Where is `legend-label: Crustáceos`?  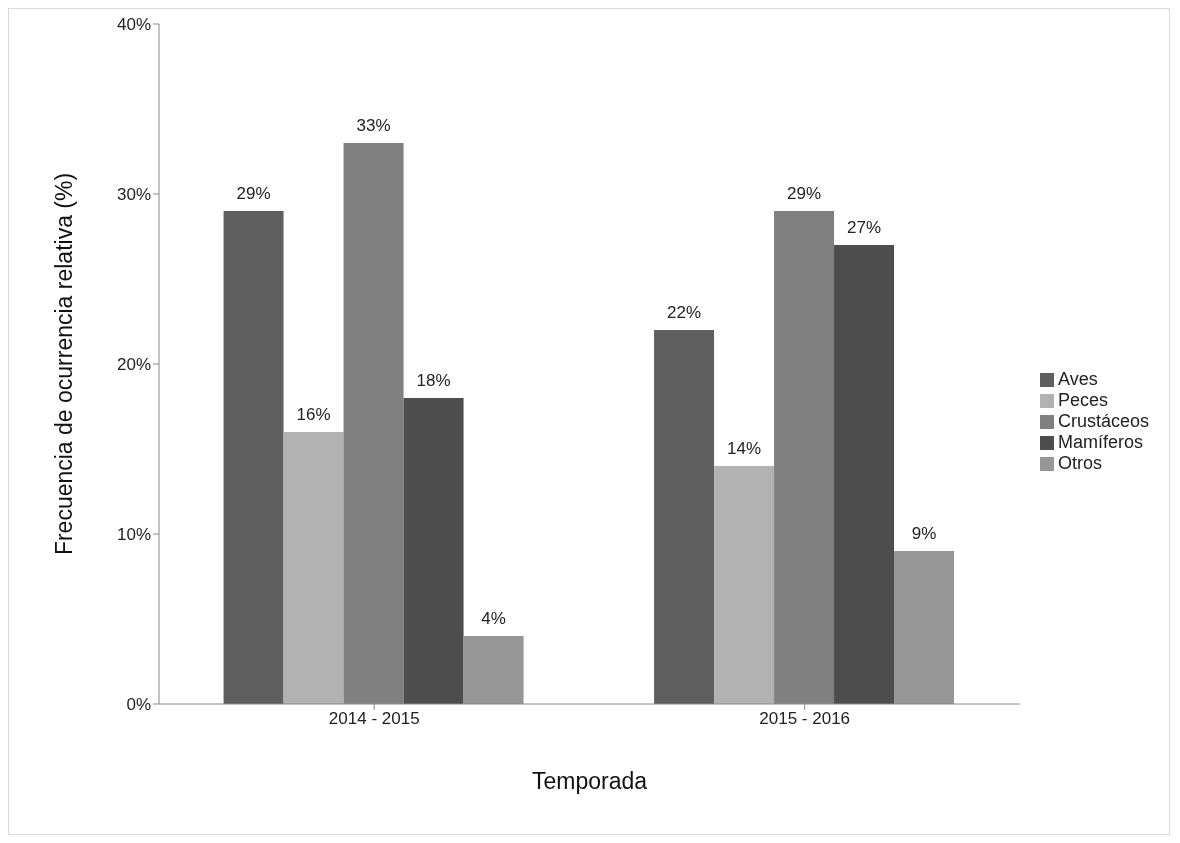 legend-label: Crustáceos is located at coordinates (1103, 421).